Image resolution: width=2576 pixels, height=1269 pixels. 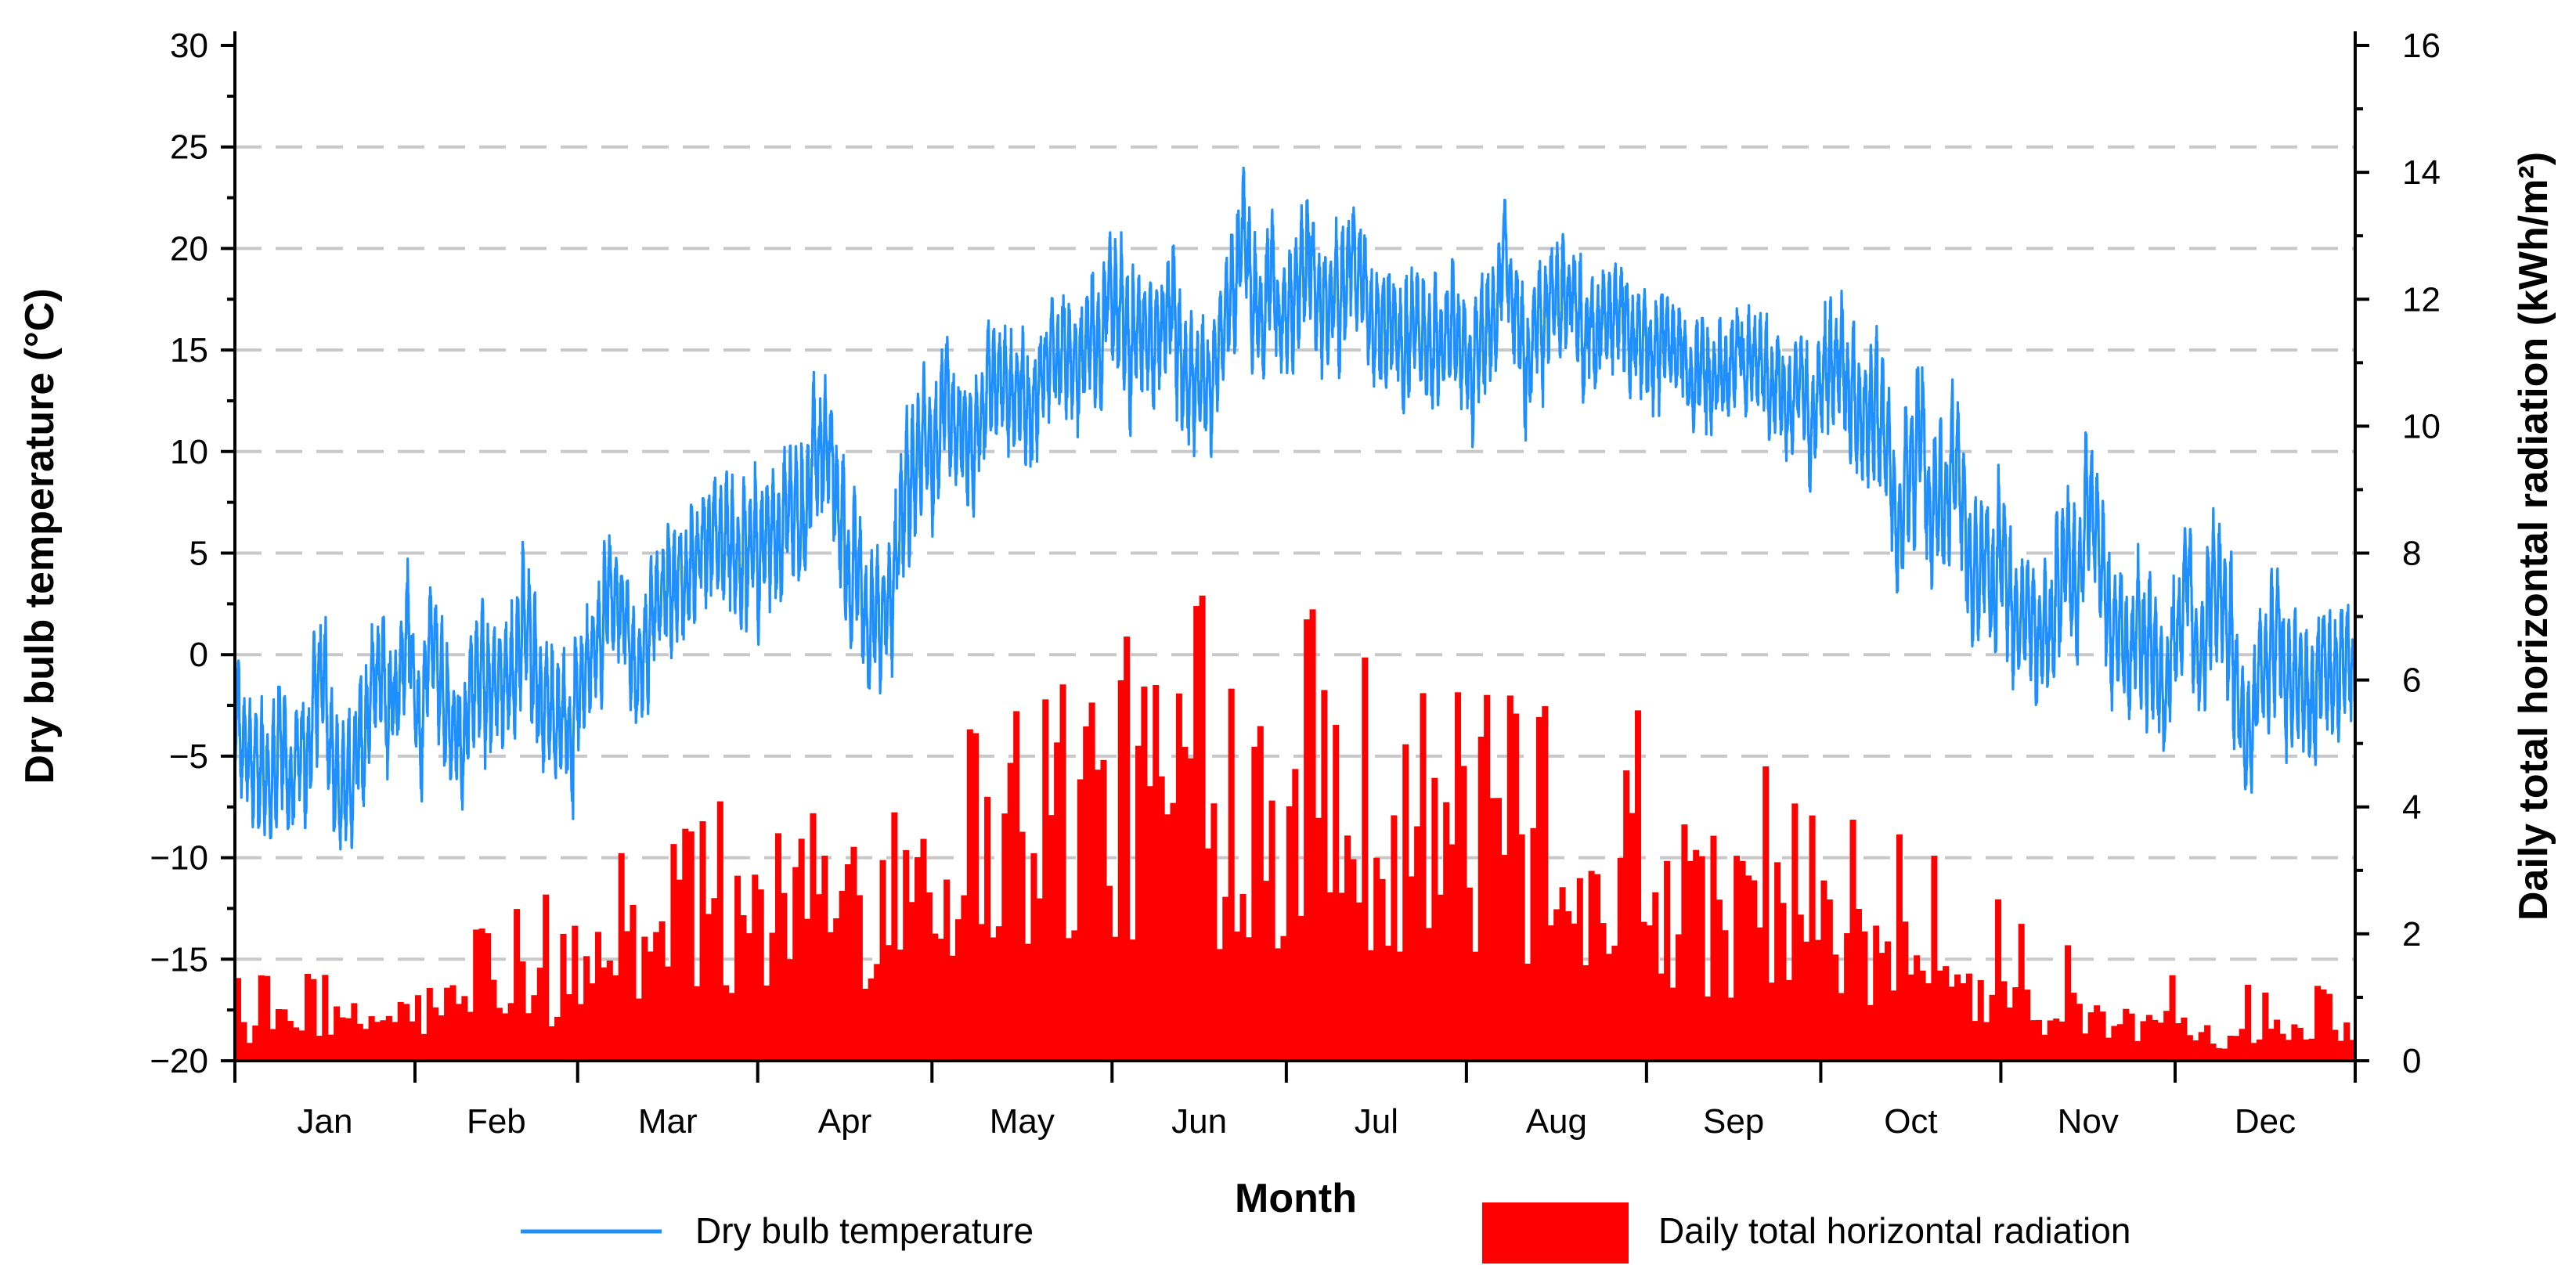 I want to click on y-right-tick-label: 8, so click(x=2411, y=554).